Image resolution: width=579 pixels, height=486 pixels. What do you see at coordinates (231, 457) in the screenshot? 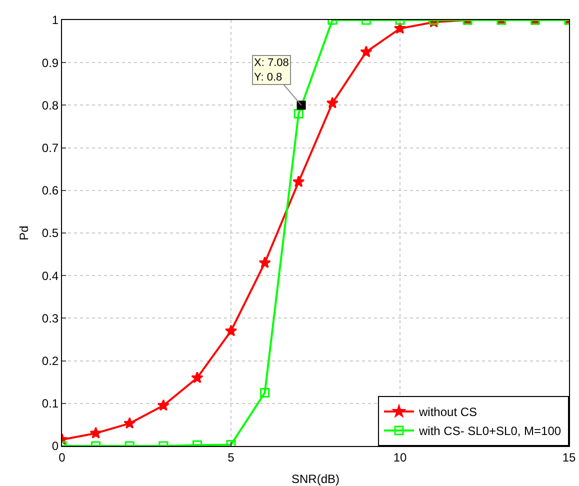
I see `x-tick-label: 5` at bounding box center [231, 457].